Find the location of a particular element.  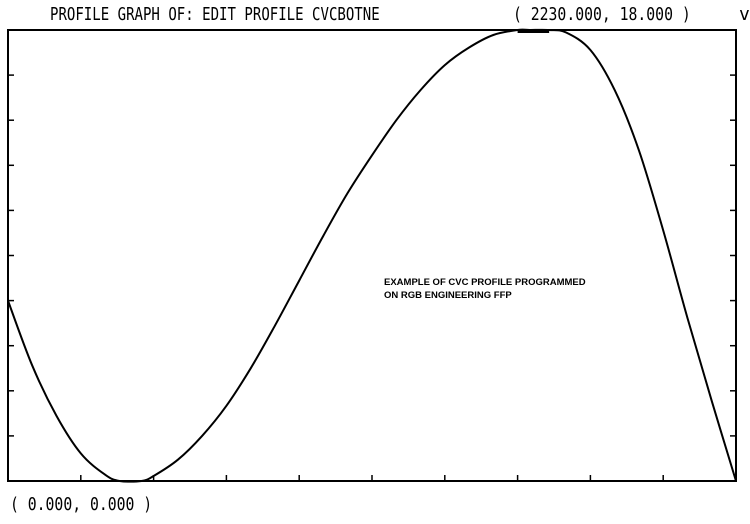

annotation-line-2: ON RGB ENGINEERING FFP is located at coordinates (448, 295).